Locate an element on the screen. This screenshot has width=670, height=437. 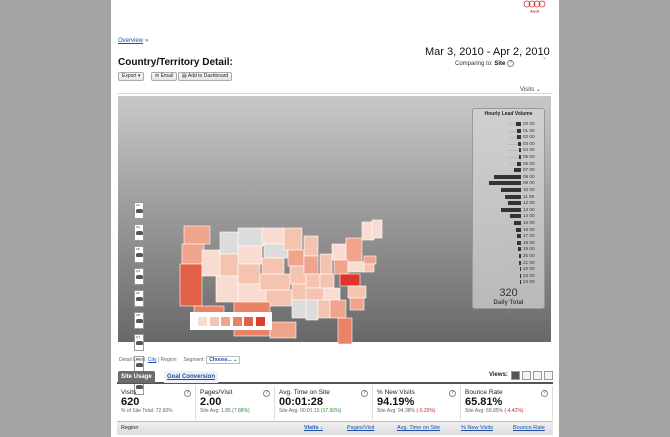
car-thumbnail: A4 is located at coordinates (139, 210).